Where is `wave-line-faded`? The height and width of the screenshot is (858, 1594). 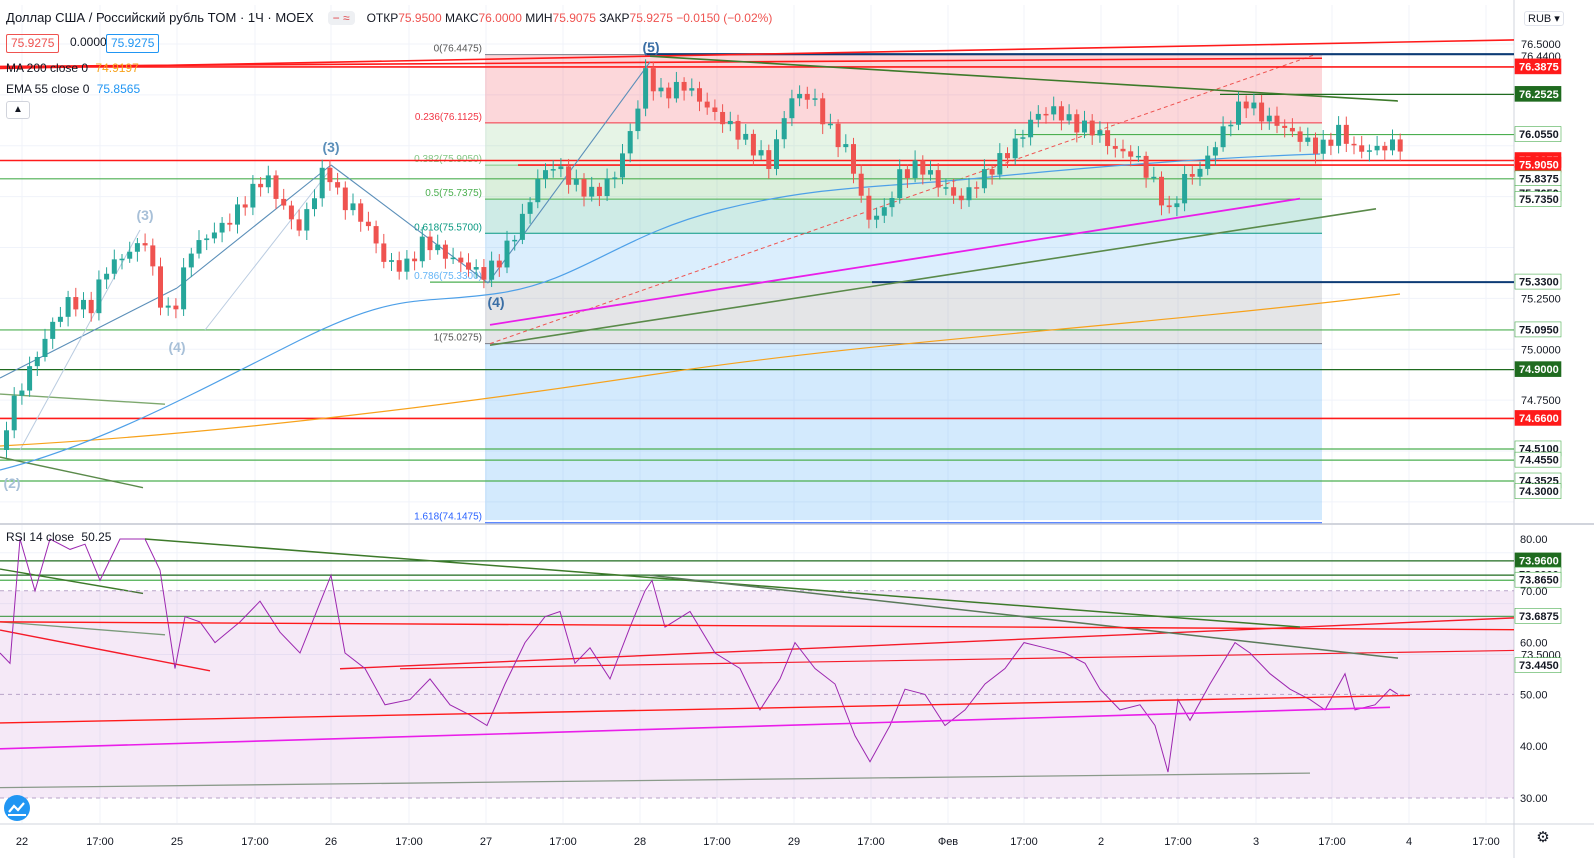 wave-line-faded is located at coordinates (80, 340).